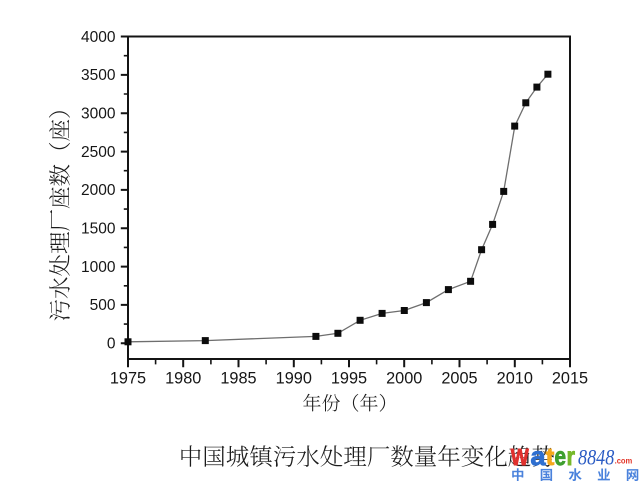 The width and height of the screenshot is (640, 493). What do you see at coordinates (624, 461) in the screenshot?
I see `svg-text: .com` at bounding box center [624, 461].